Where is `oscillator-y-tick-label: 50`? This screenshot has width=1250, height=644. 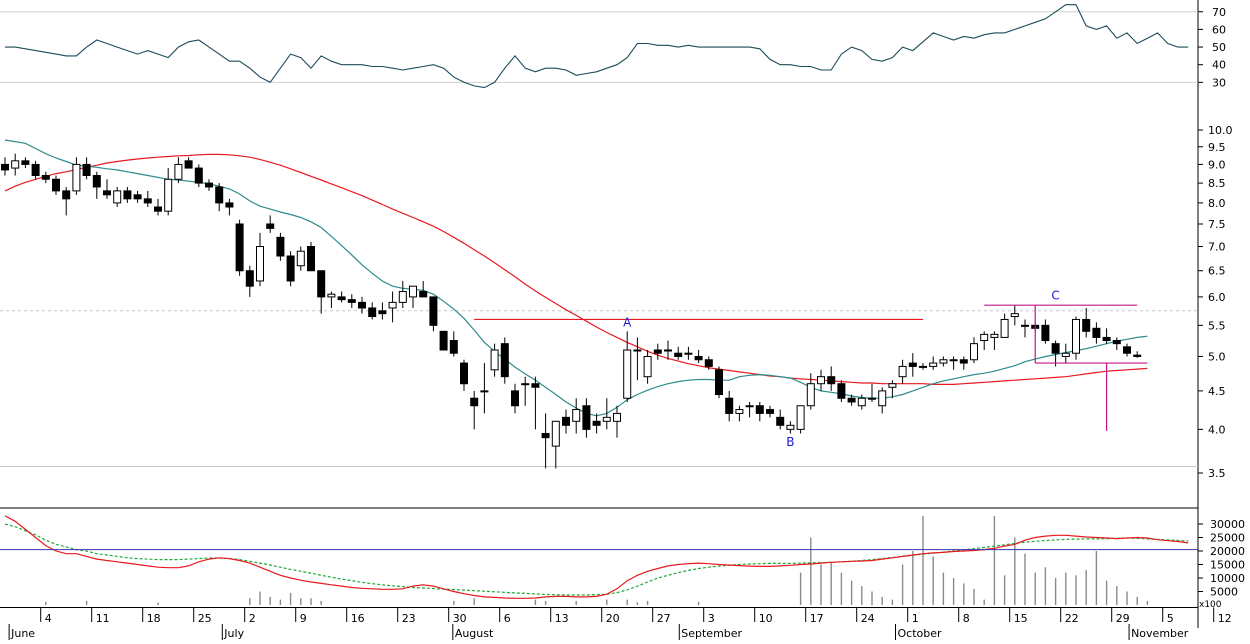
oscillator-y-tick-label: 50 is located at coordinates (1219, 47).